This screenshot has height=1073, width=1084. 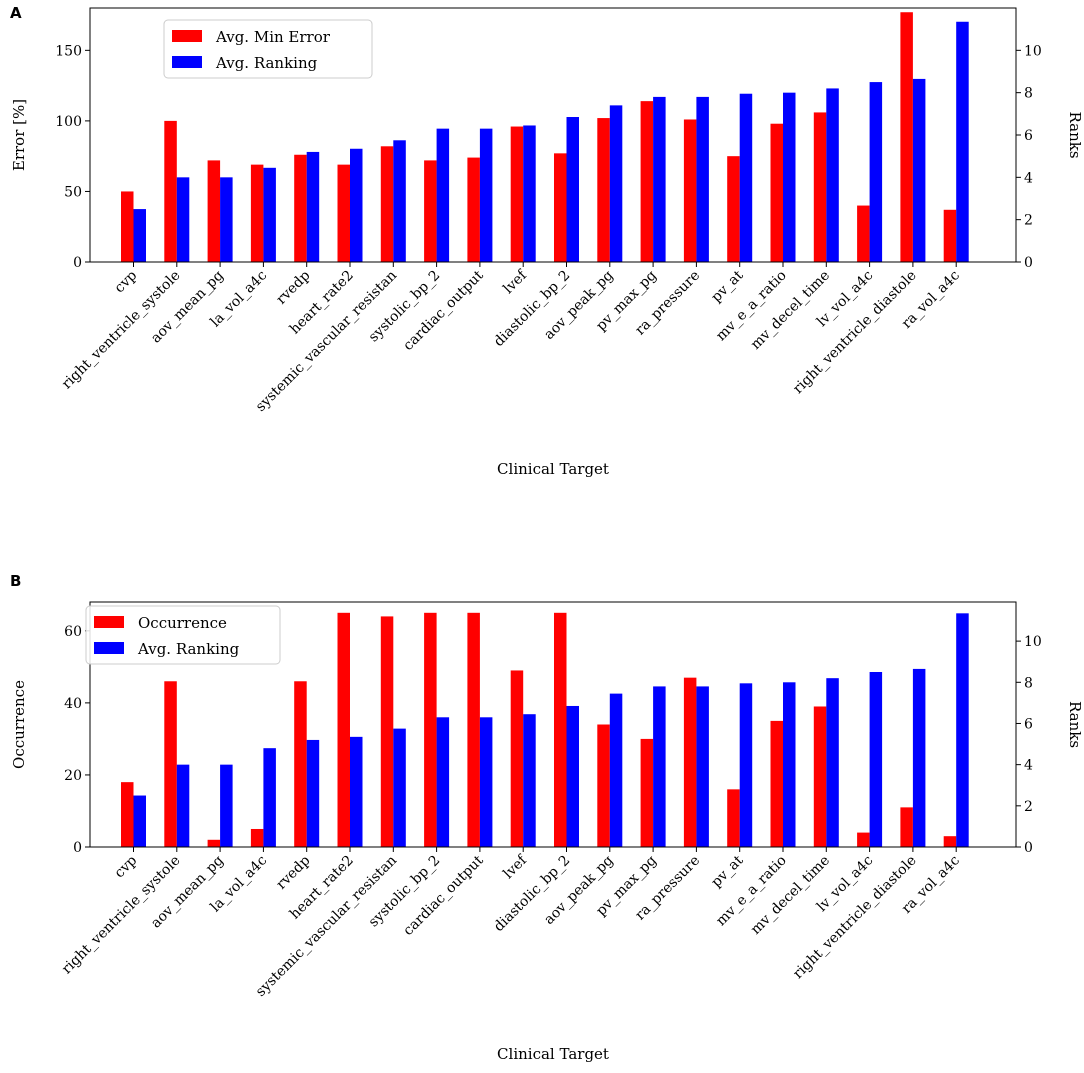 I want to click on y-axis-title-right: Ranks, so click(x=1075, y=724).